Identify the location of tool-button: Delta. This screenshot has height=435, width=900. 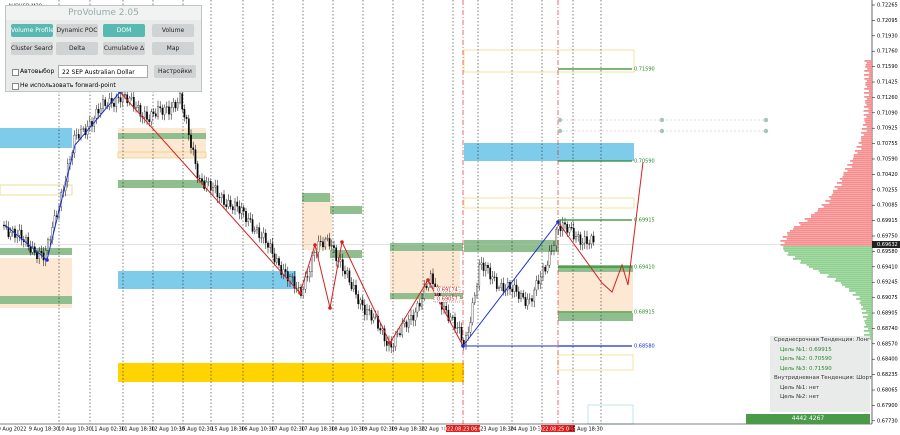
(77, 48).